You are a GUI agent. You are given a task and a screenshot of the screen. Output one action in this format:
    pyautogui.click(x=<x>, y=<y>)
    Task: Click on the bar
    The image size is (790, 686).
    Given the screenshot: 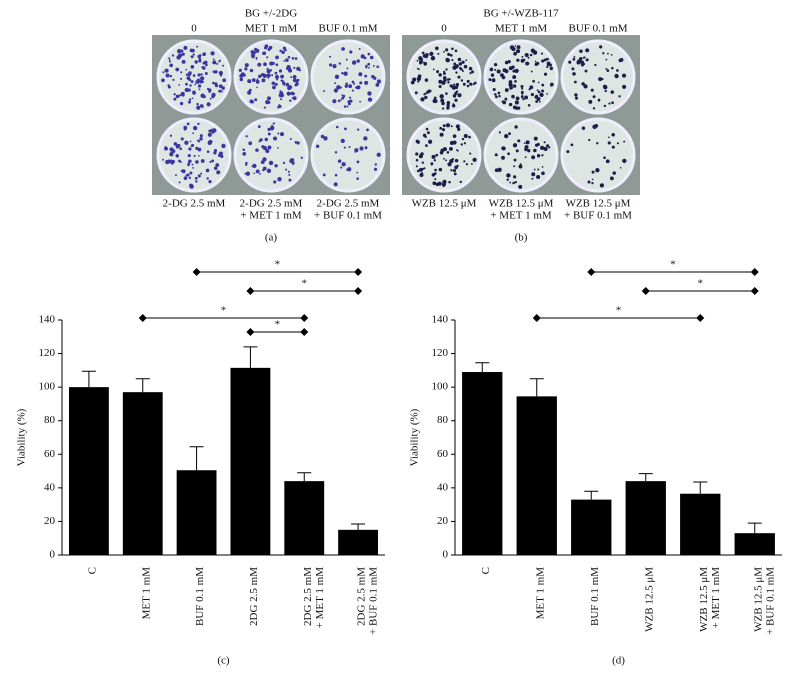 What is the action you would take?
    pyautogui.click(x=536, y=475)
    